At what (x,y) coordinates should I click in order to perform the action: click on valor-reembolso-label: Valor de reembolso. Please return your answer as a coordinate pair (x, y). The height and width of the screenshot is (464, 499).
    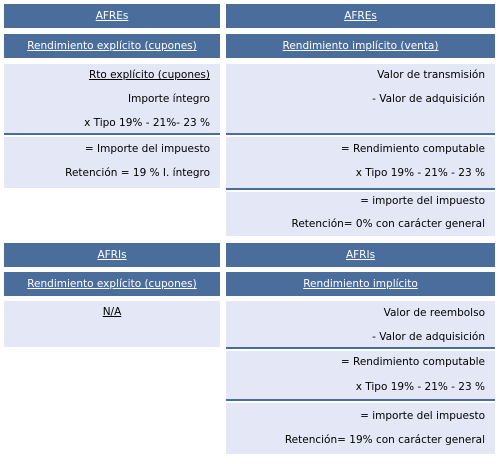
    Looking at the image, I should click on (434, 313).